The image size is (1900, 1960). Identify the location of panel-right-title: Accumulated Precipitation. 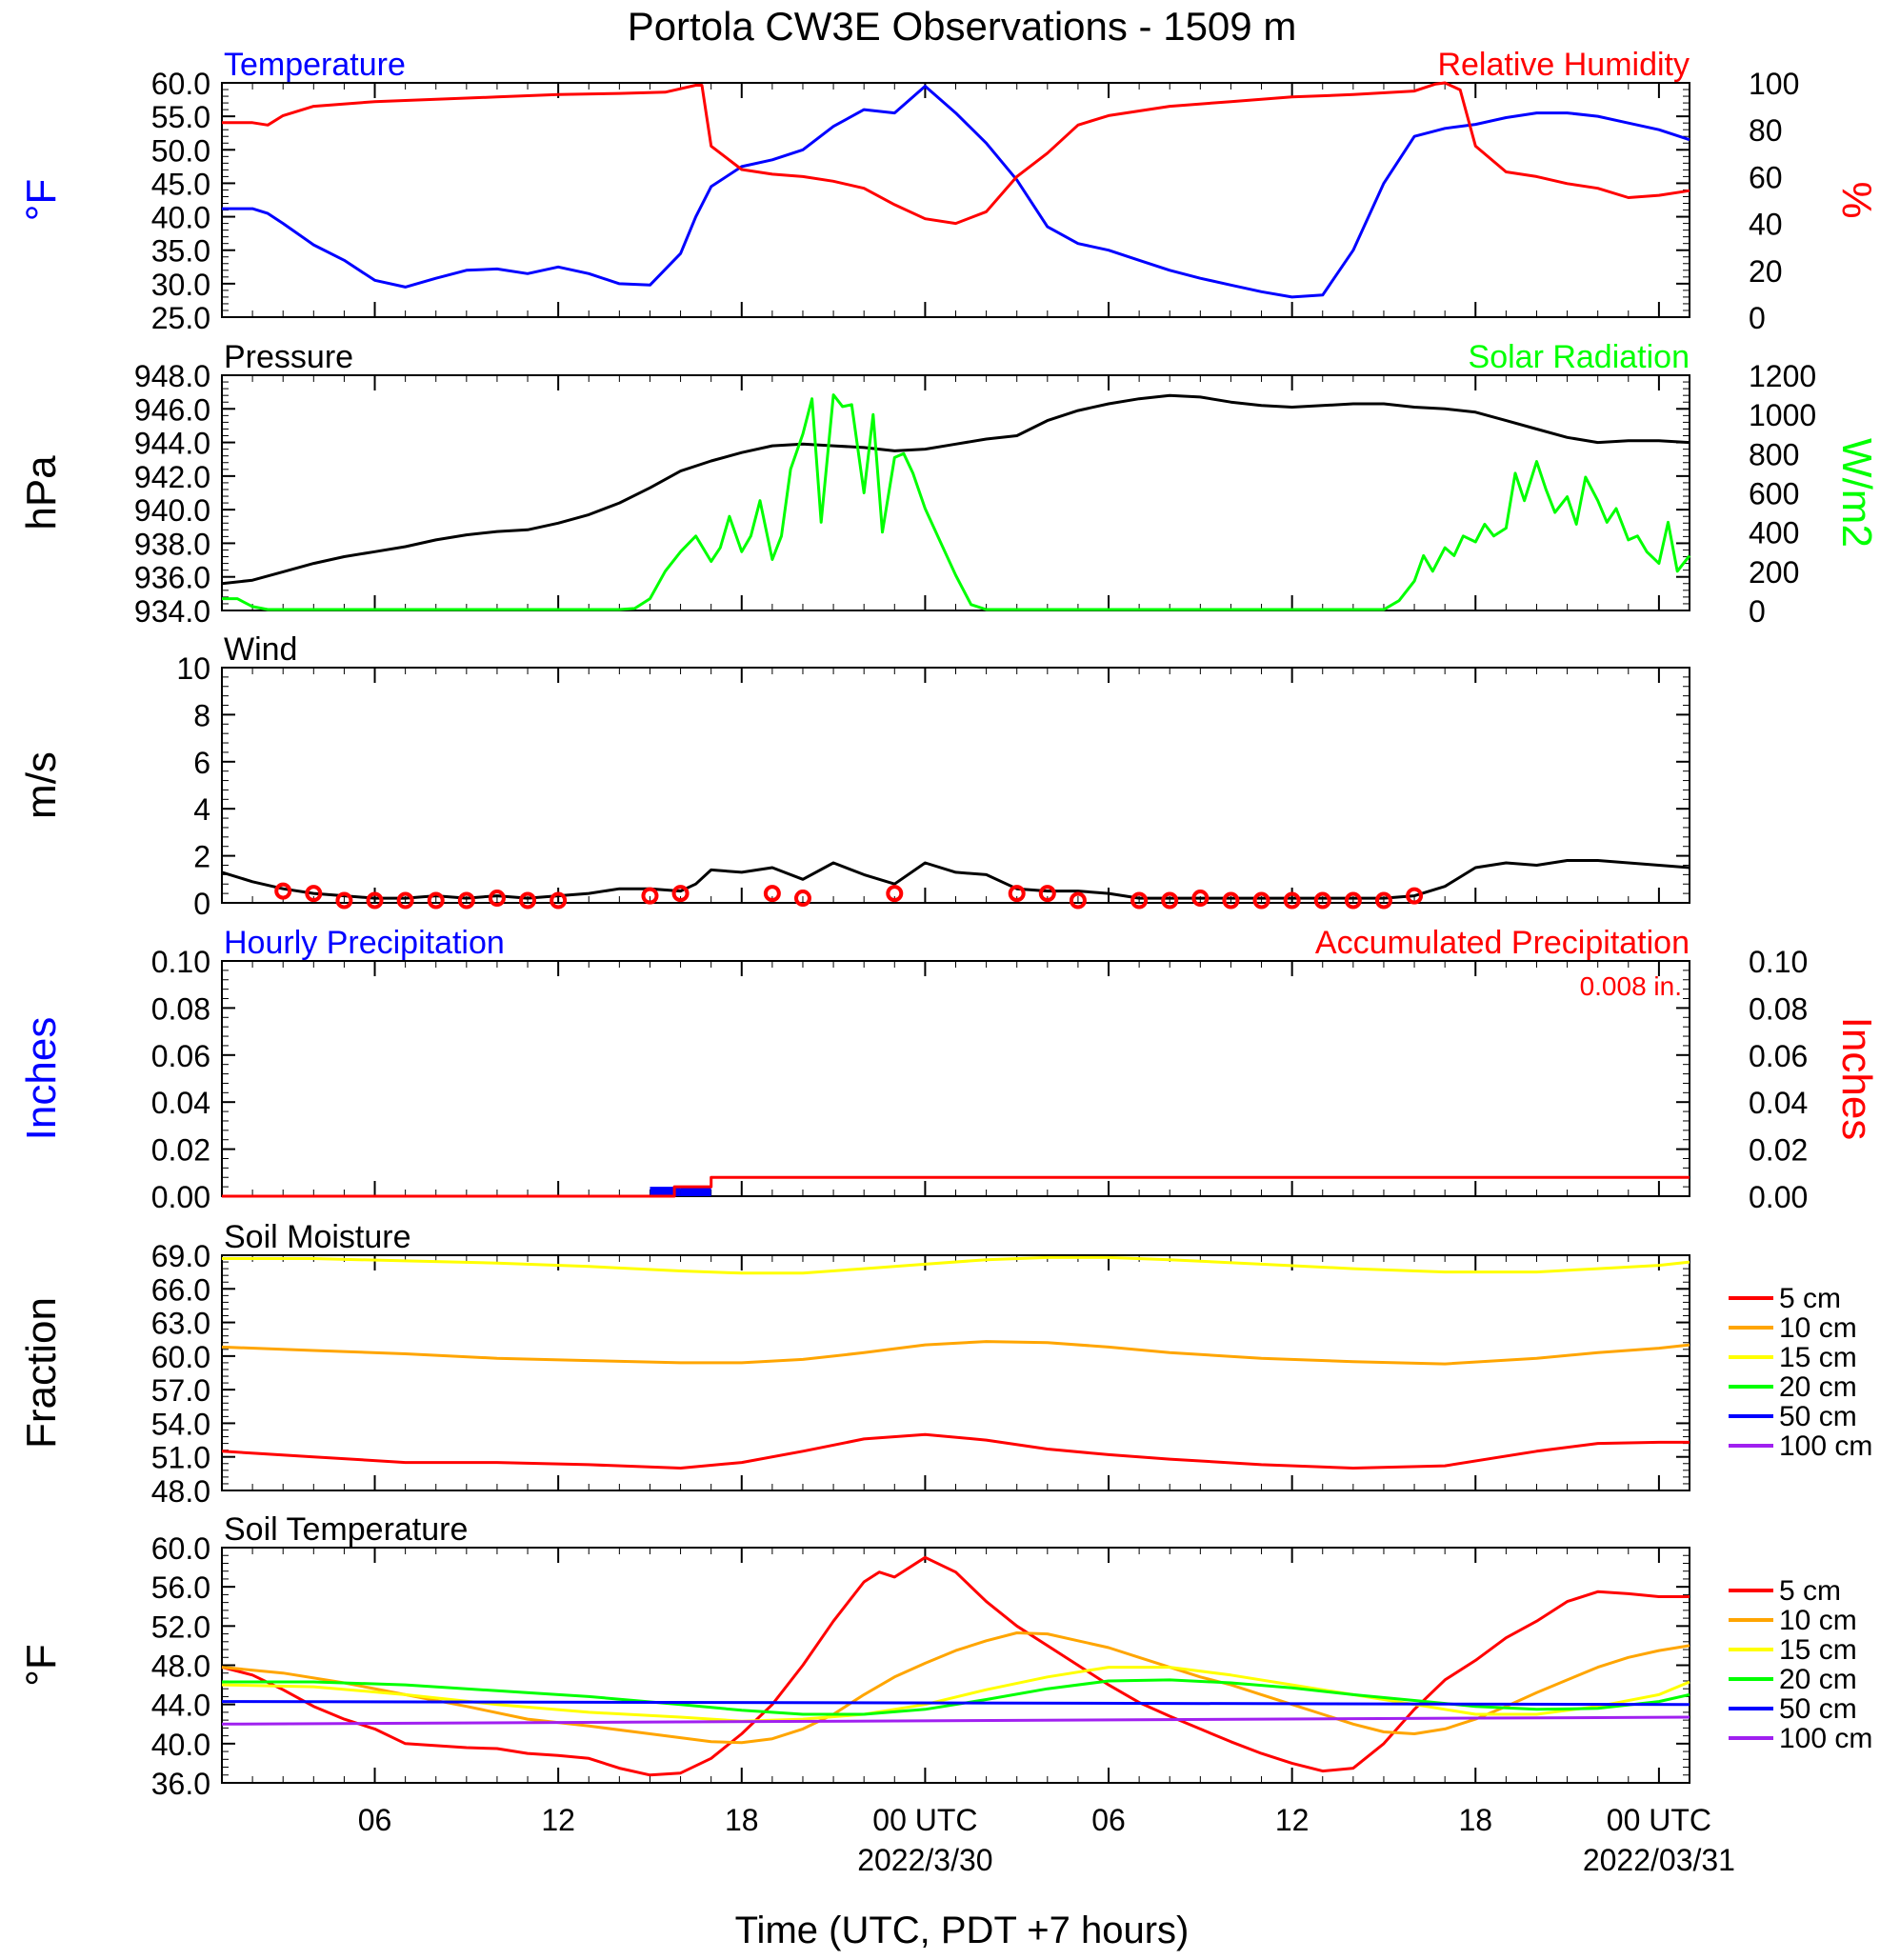
(1502, 943).